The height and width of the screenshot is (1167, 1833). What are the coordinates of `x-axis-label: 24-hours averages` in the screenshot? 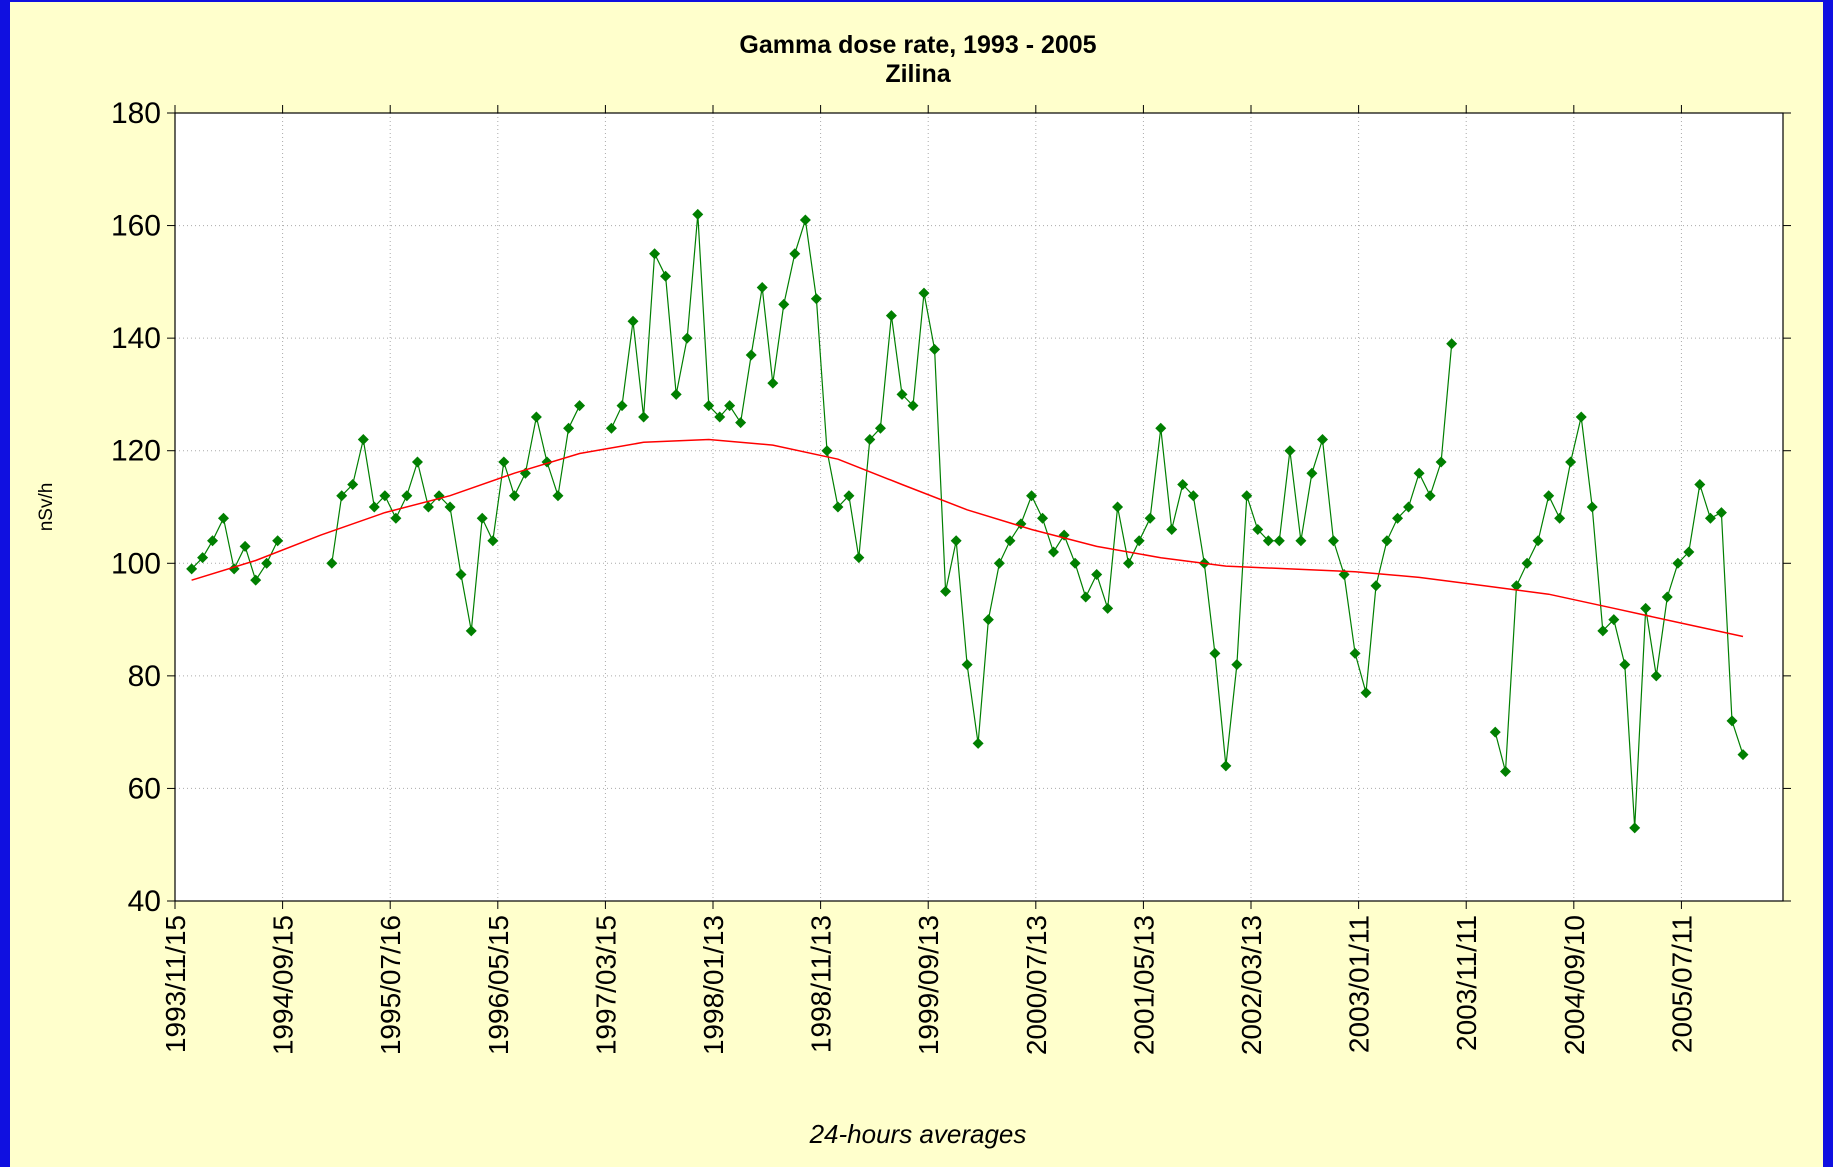 It's located at (918, 1134).